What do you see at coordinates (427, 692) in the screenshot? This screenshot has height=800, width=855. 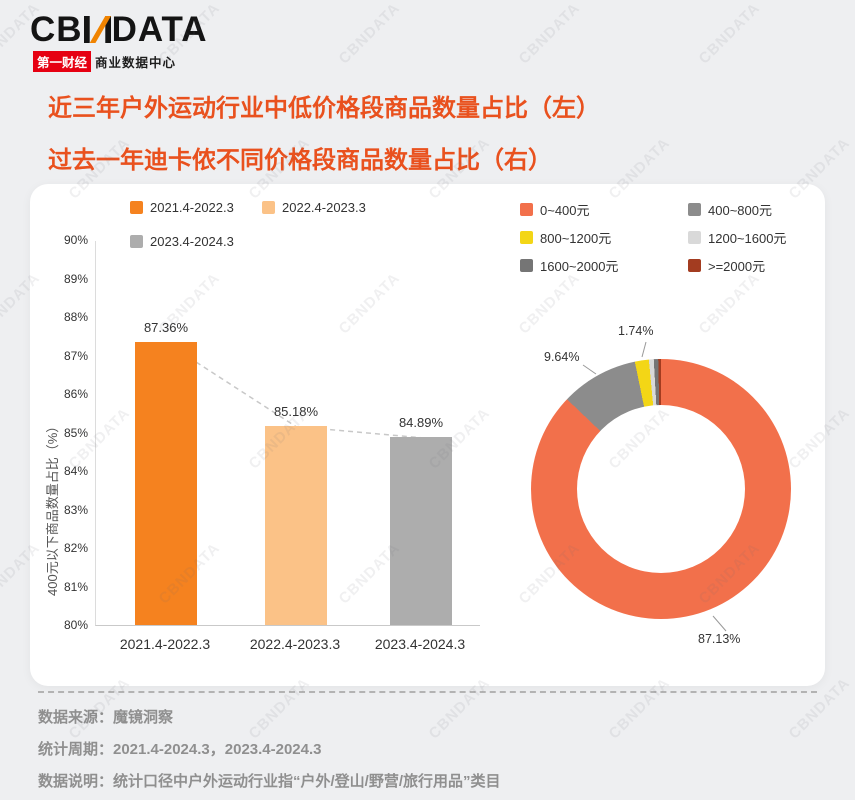 I see `dashed-separator` at bounding box center [427, 692].